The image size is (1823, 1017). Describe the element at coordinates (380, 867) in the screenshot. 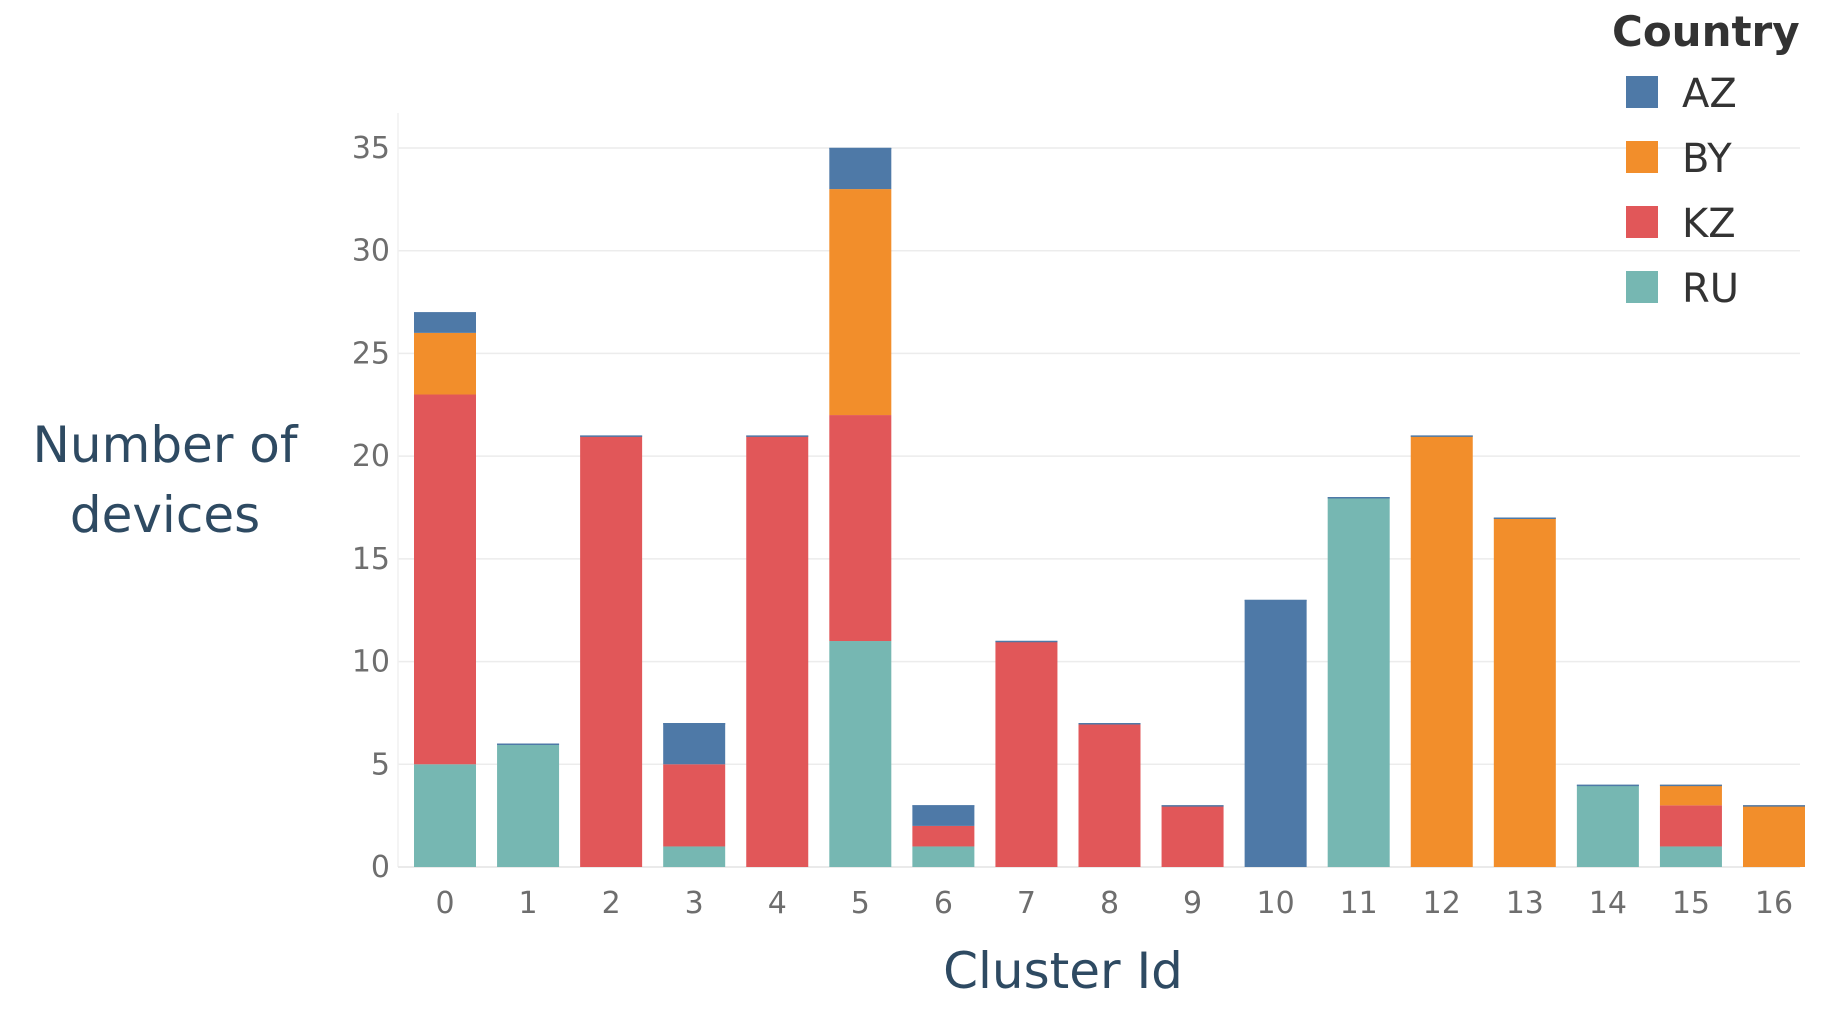

I see `y-tick-label-0: 0` at that location.